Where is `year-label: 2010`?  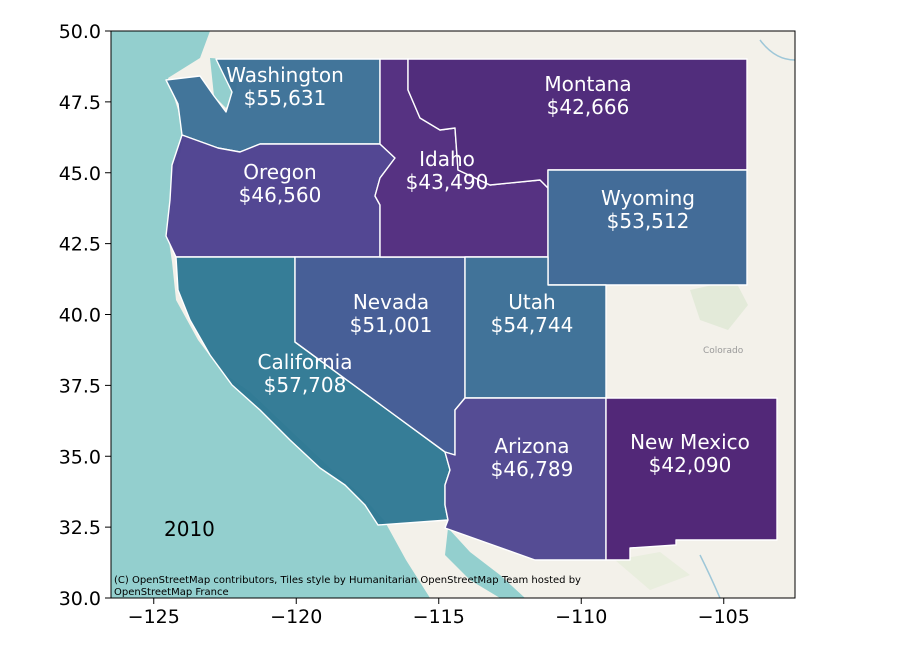 year-label: 2010 is located at coordinates (189, 529).